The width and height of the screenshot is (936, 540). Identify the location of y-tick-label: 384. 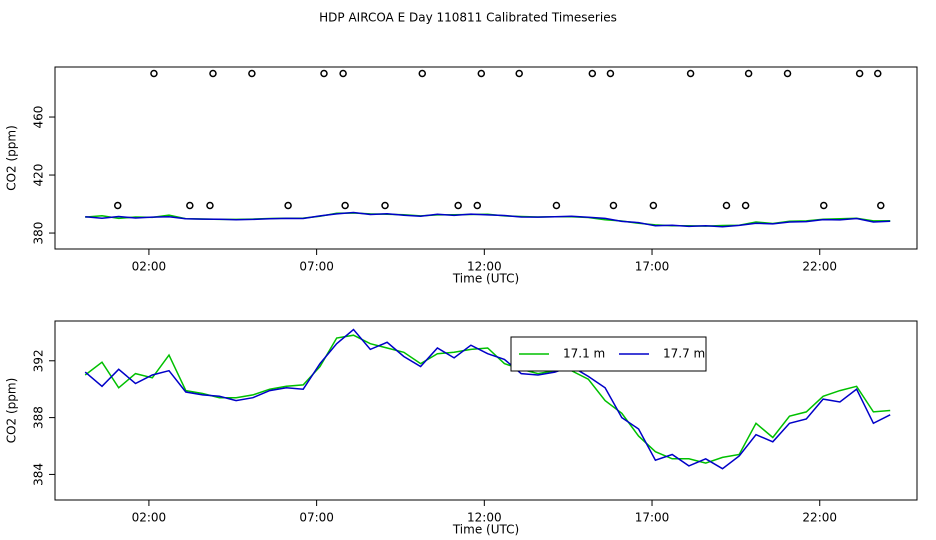
(39, 474).